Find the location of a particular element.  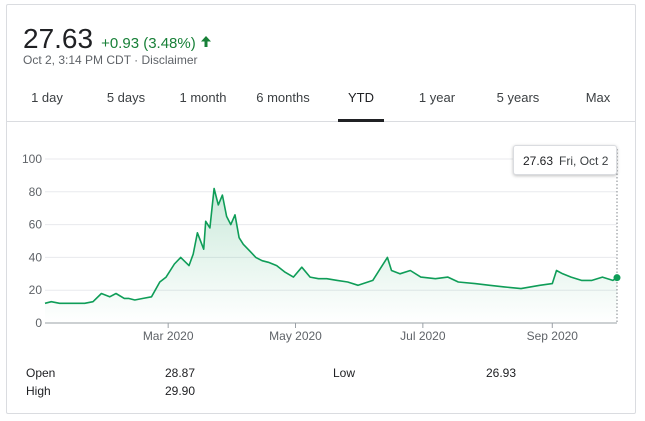

stat-low-value: 26.93 is located at coordinates (501, 373).